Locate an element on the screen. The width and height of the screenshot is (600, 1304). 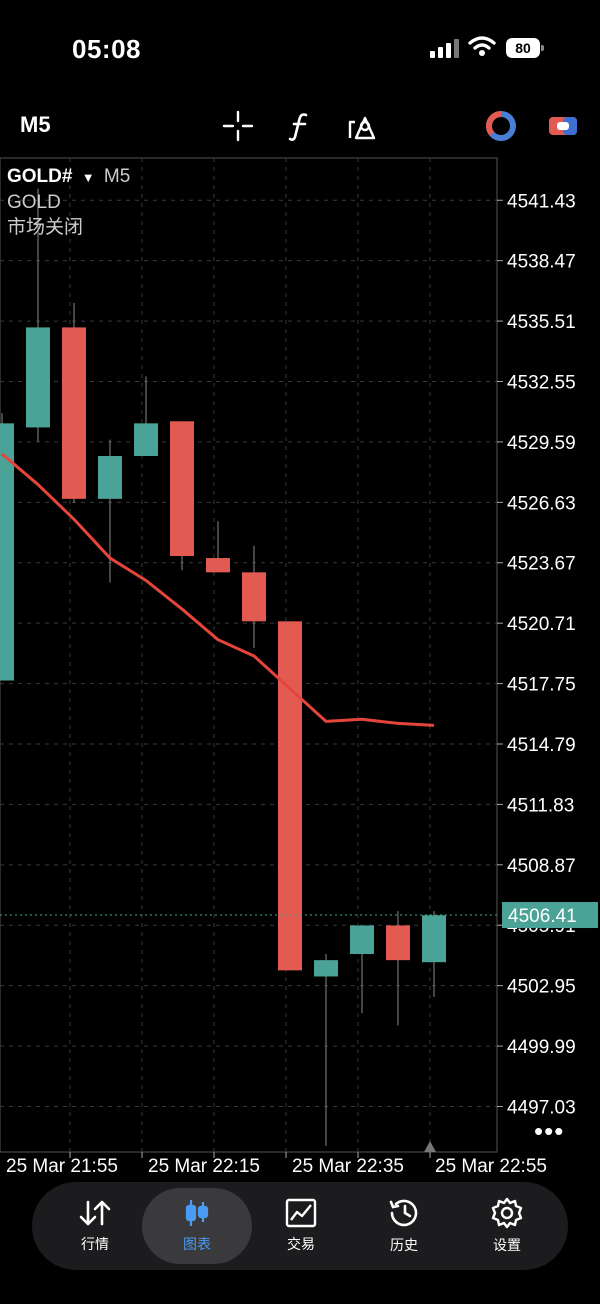
price-axis-label: 4523.67 is located at coordinates (541, 564).